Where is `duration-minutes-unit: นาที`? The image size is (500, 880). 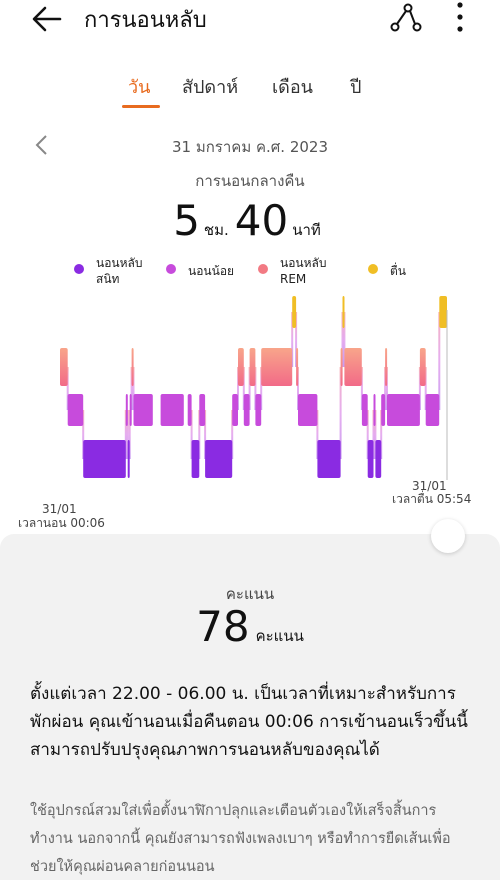 duration-minutes-unit: นาที is located at coordinates (306, 230).